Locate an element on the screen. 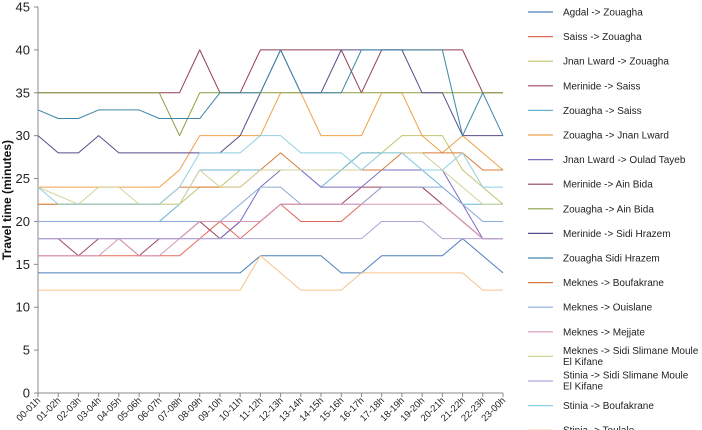 The height and width of the screenshot is (430, 702). legend-label: Zouagha -> Ain Bida is located at coordinates (608, 209).